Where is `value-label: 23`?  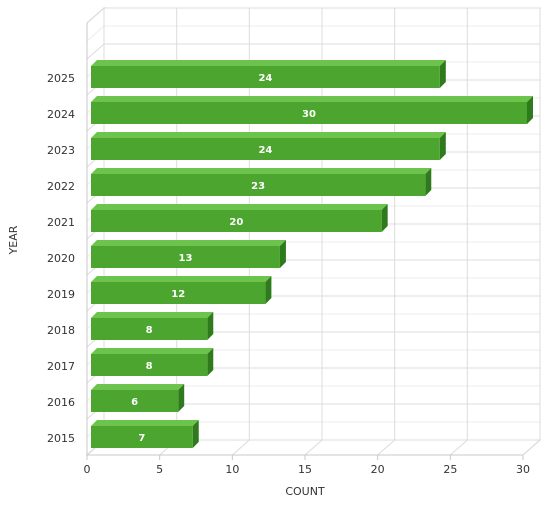
value-label: 23 is located at coordinates (258, 186).